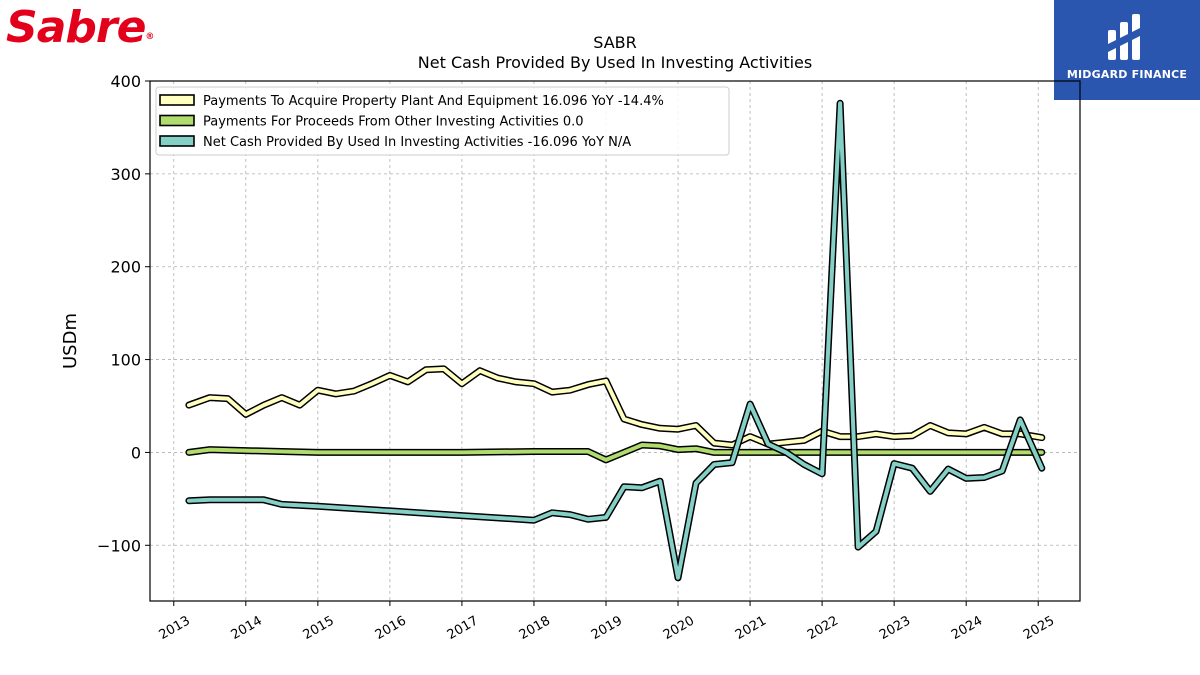  I want to click on legend-box, so click(442, 121).